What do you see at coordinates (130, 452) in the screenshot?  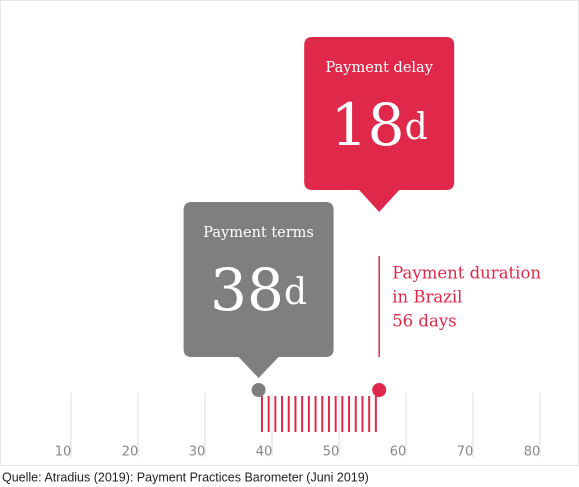 I see `x-tick-label: 20` at bounding box center [130, 452].